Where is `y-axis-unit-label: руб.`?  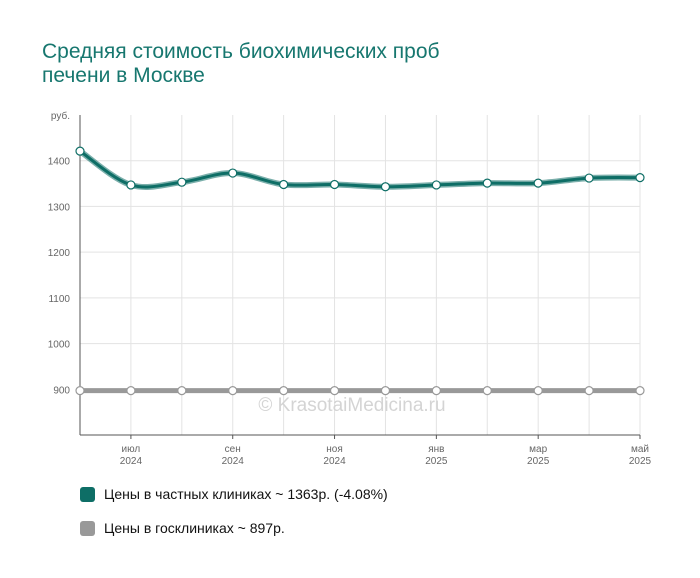
y-axis-unit-label: руб. is located at coordinates (60, 116).